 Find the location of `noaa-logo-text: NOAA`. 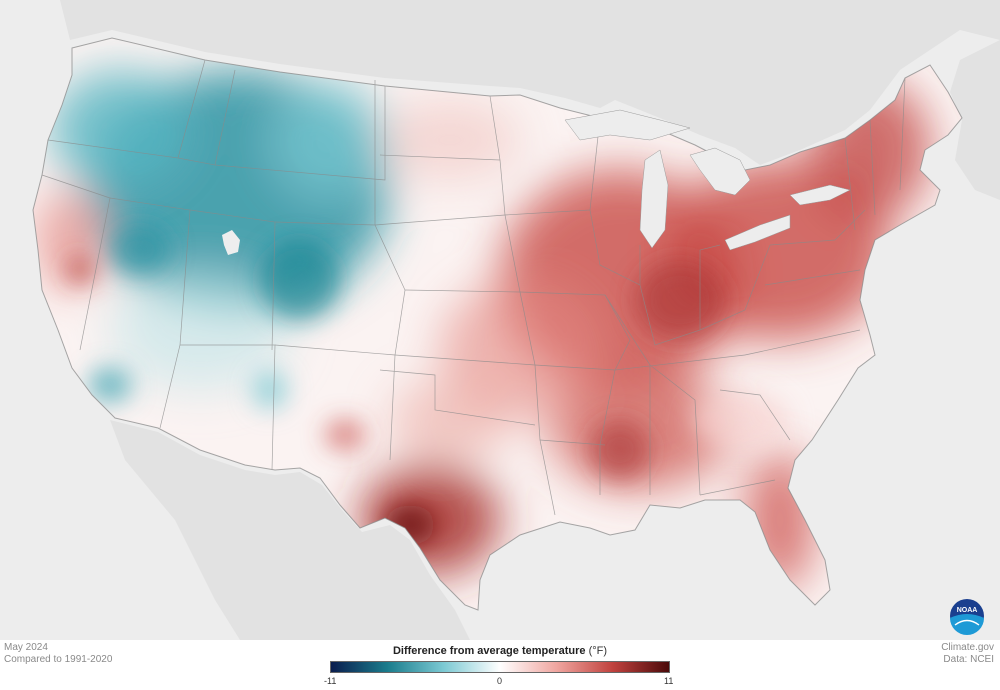

noaa-logo-text: NOAA is located at coordinates (967, 610).